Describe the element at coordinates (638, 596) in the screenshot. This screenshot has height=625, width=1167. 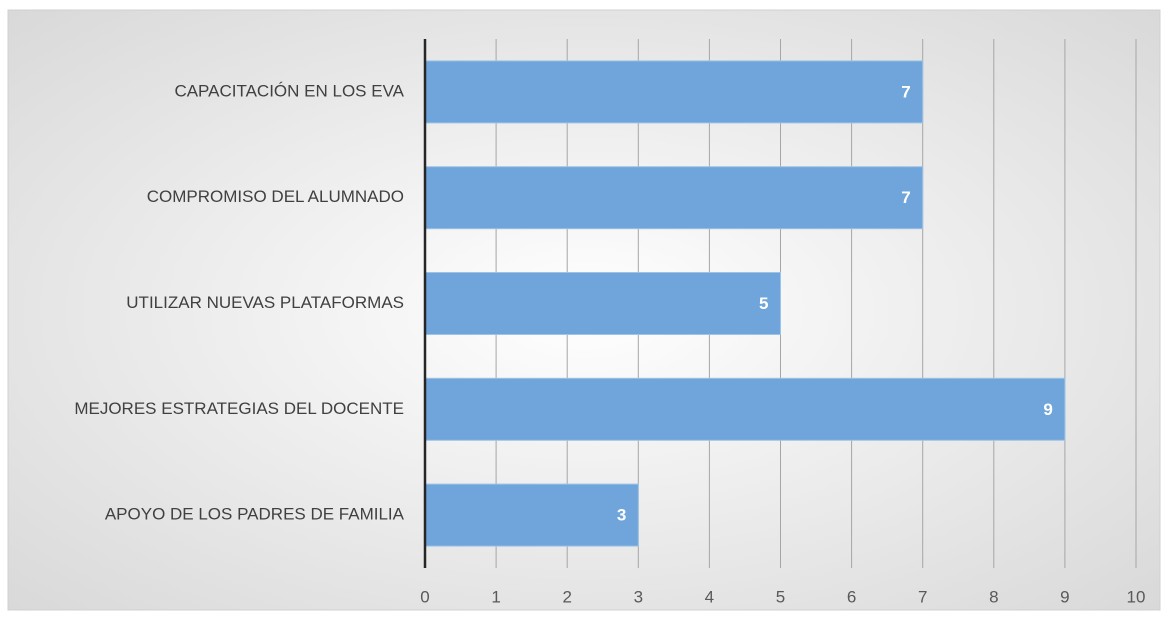
I see `x-tick-label: 3` at that location.